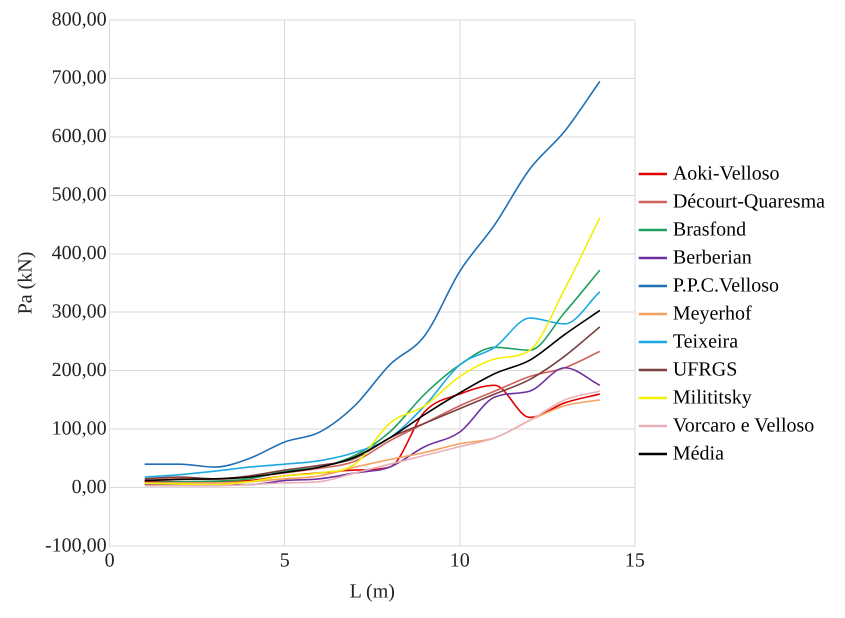  What do you see at coordinates (372, 591) in the screenshot?
I see `x-axis-title: L (m)` at bounding box center [372, 591].